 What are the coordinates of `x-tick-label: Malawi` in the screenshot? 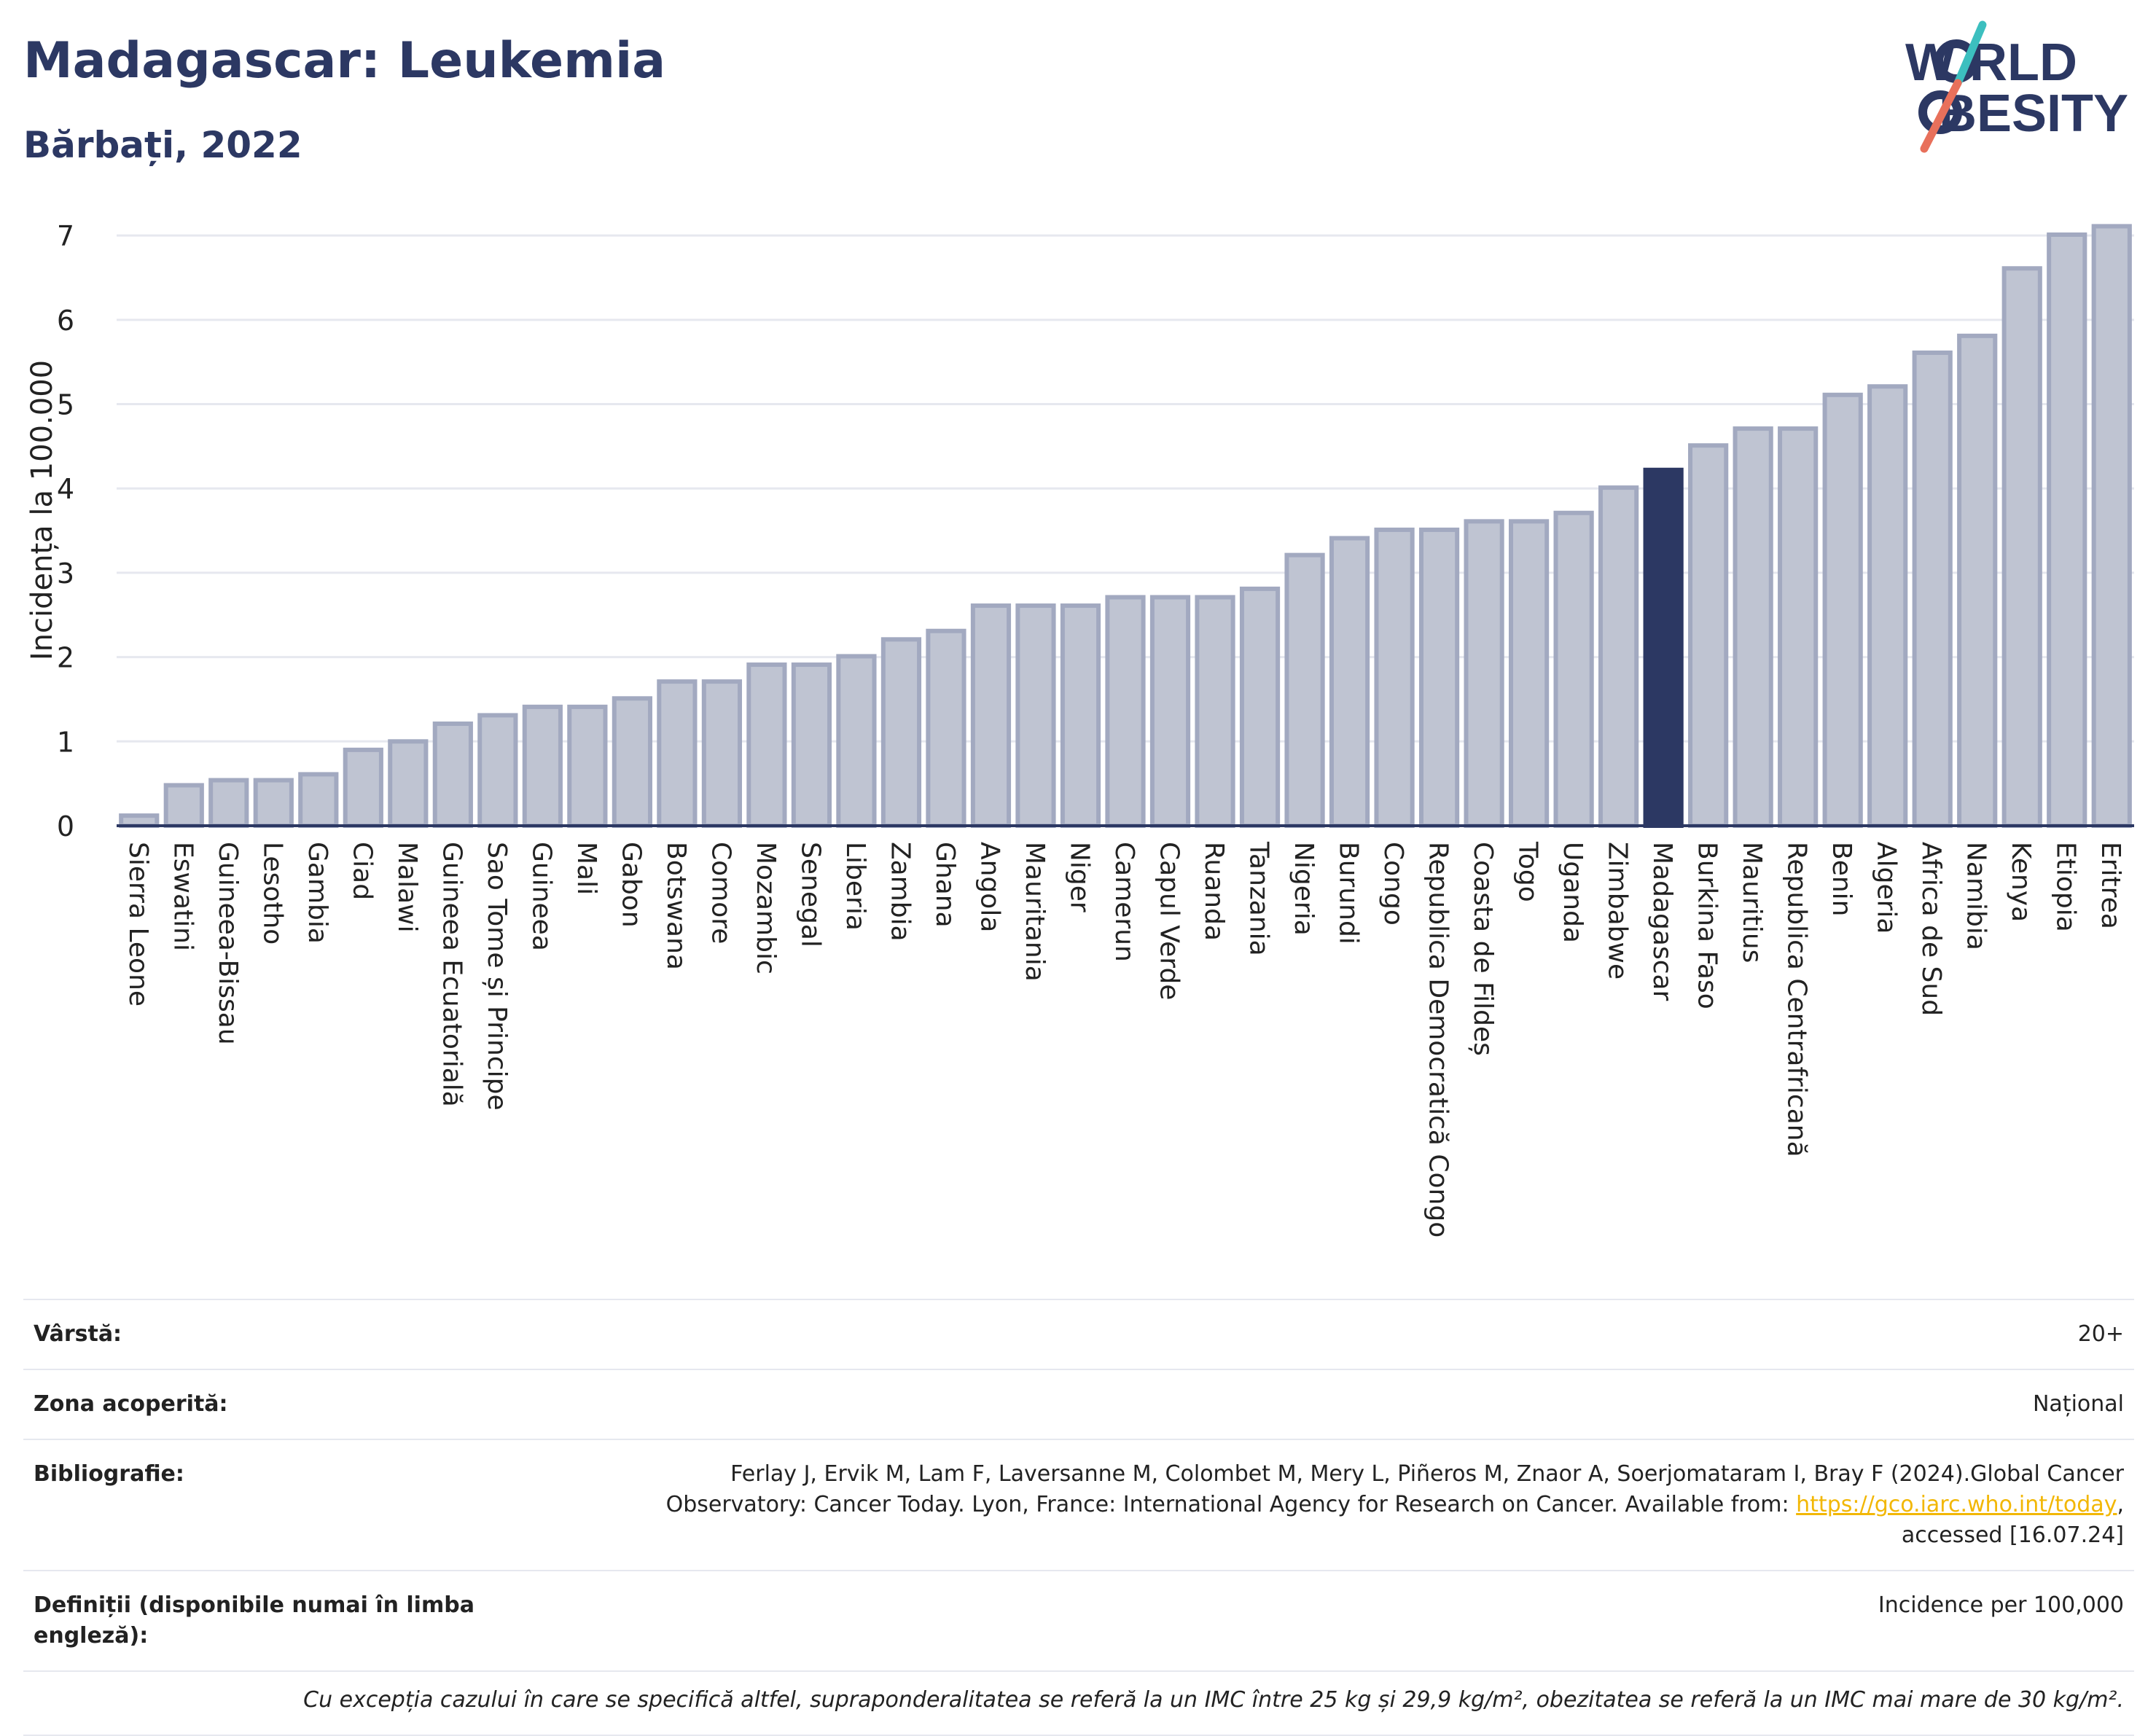 It's located at (407, 887).